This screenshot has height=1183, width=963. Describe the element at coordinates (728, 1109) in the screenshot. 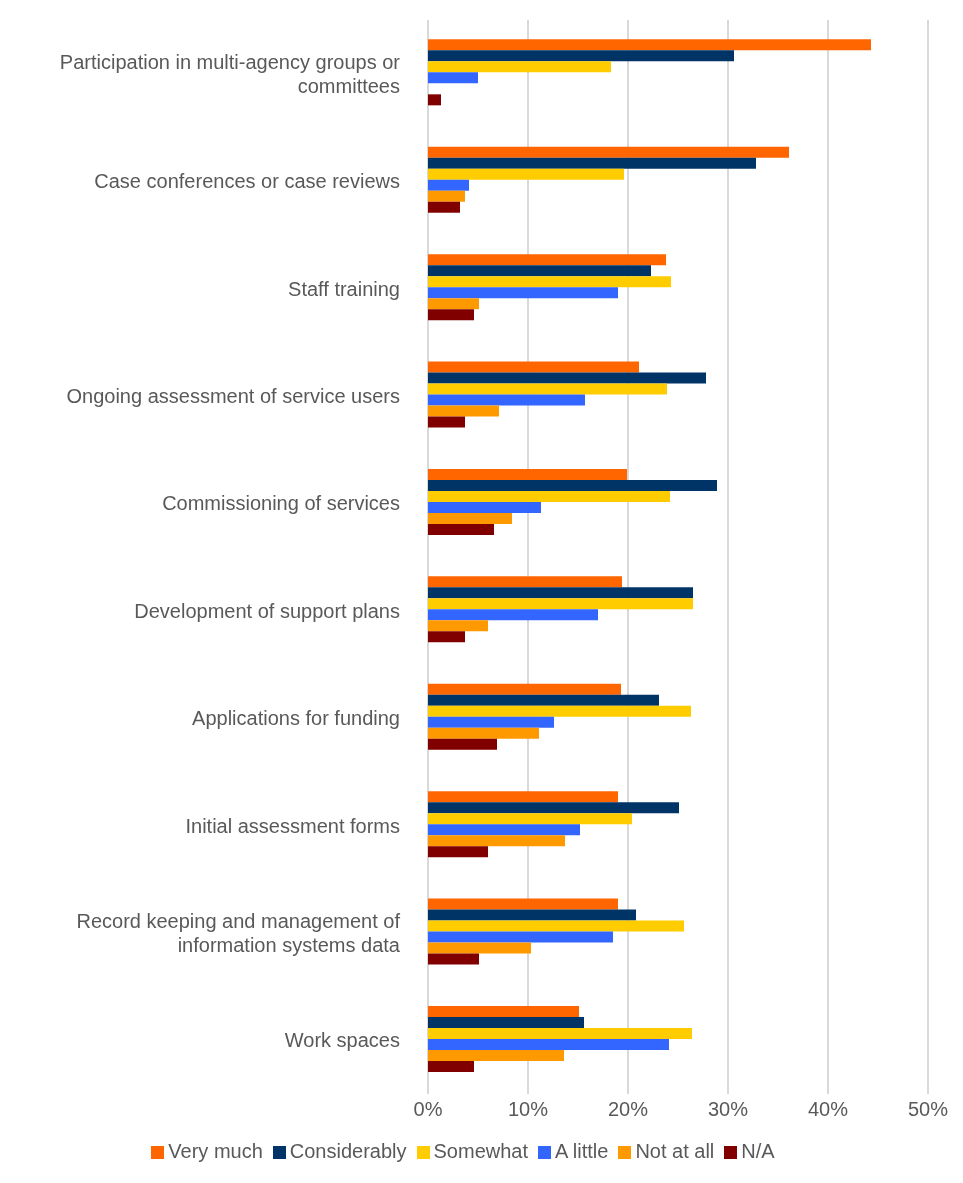

I see `x-tick-label: 30%` at that location.